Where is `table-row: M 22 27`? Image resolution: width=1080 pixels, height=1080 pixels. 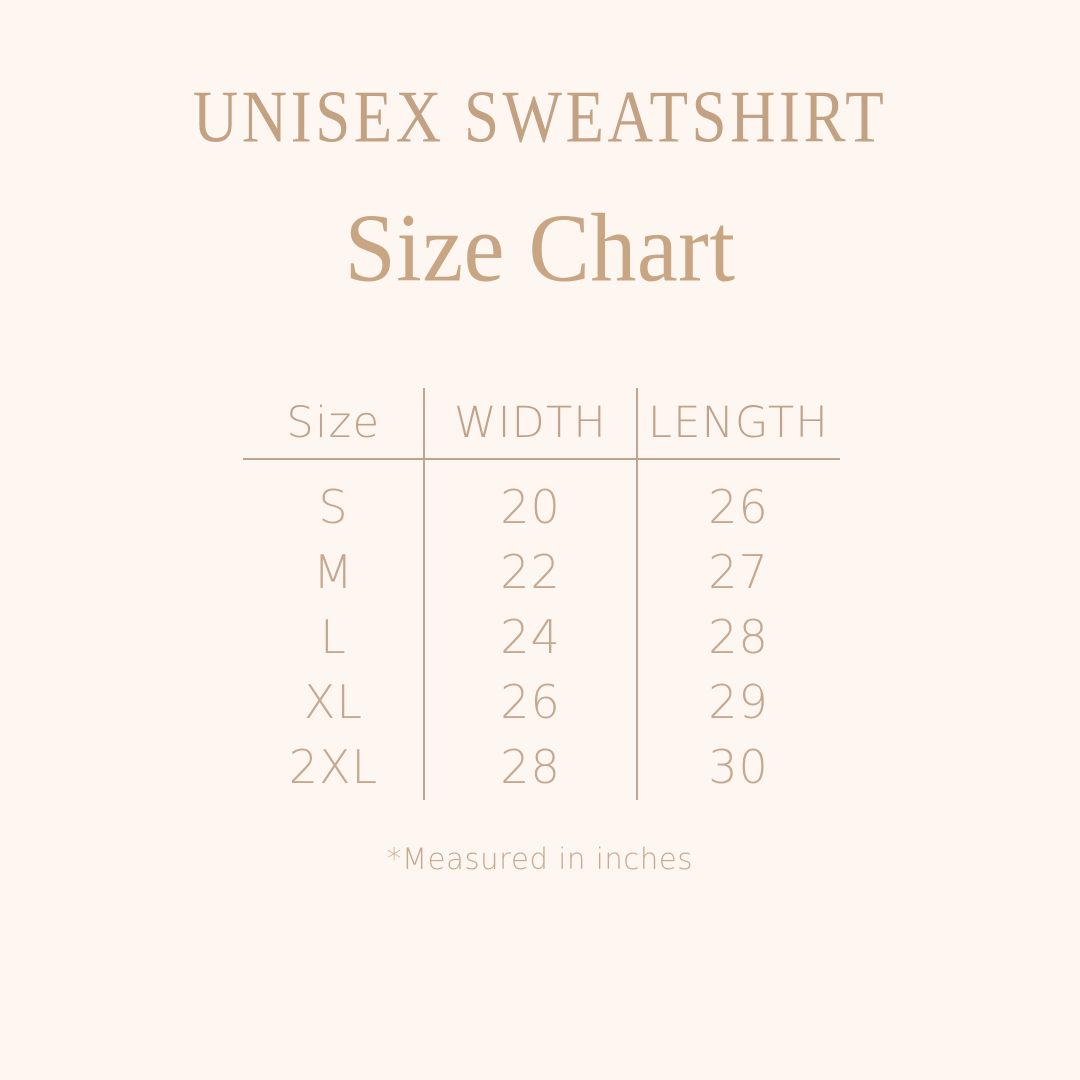
table-row: M 22 27 is located at coordinates (541, 571).